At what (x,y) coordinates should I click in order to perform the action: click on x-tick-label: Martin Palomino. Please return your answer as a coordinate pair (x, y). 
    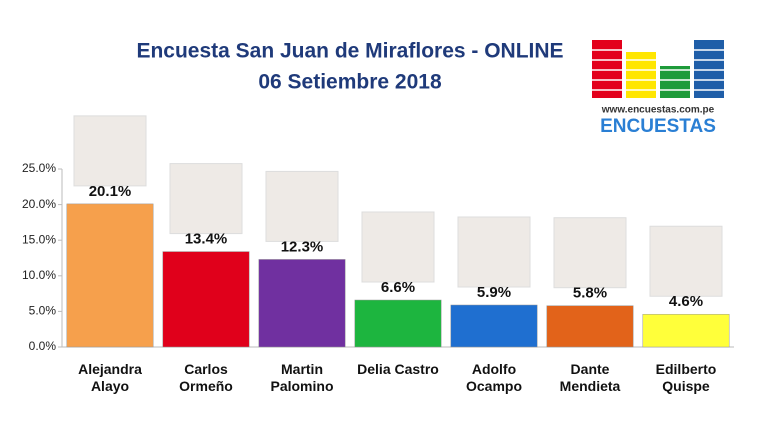
    Looking at the image, I should click on (302, 377).